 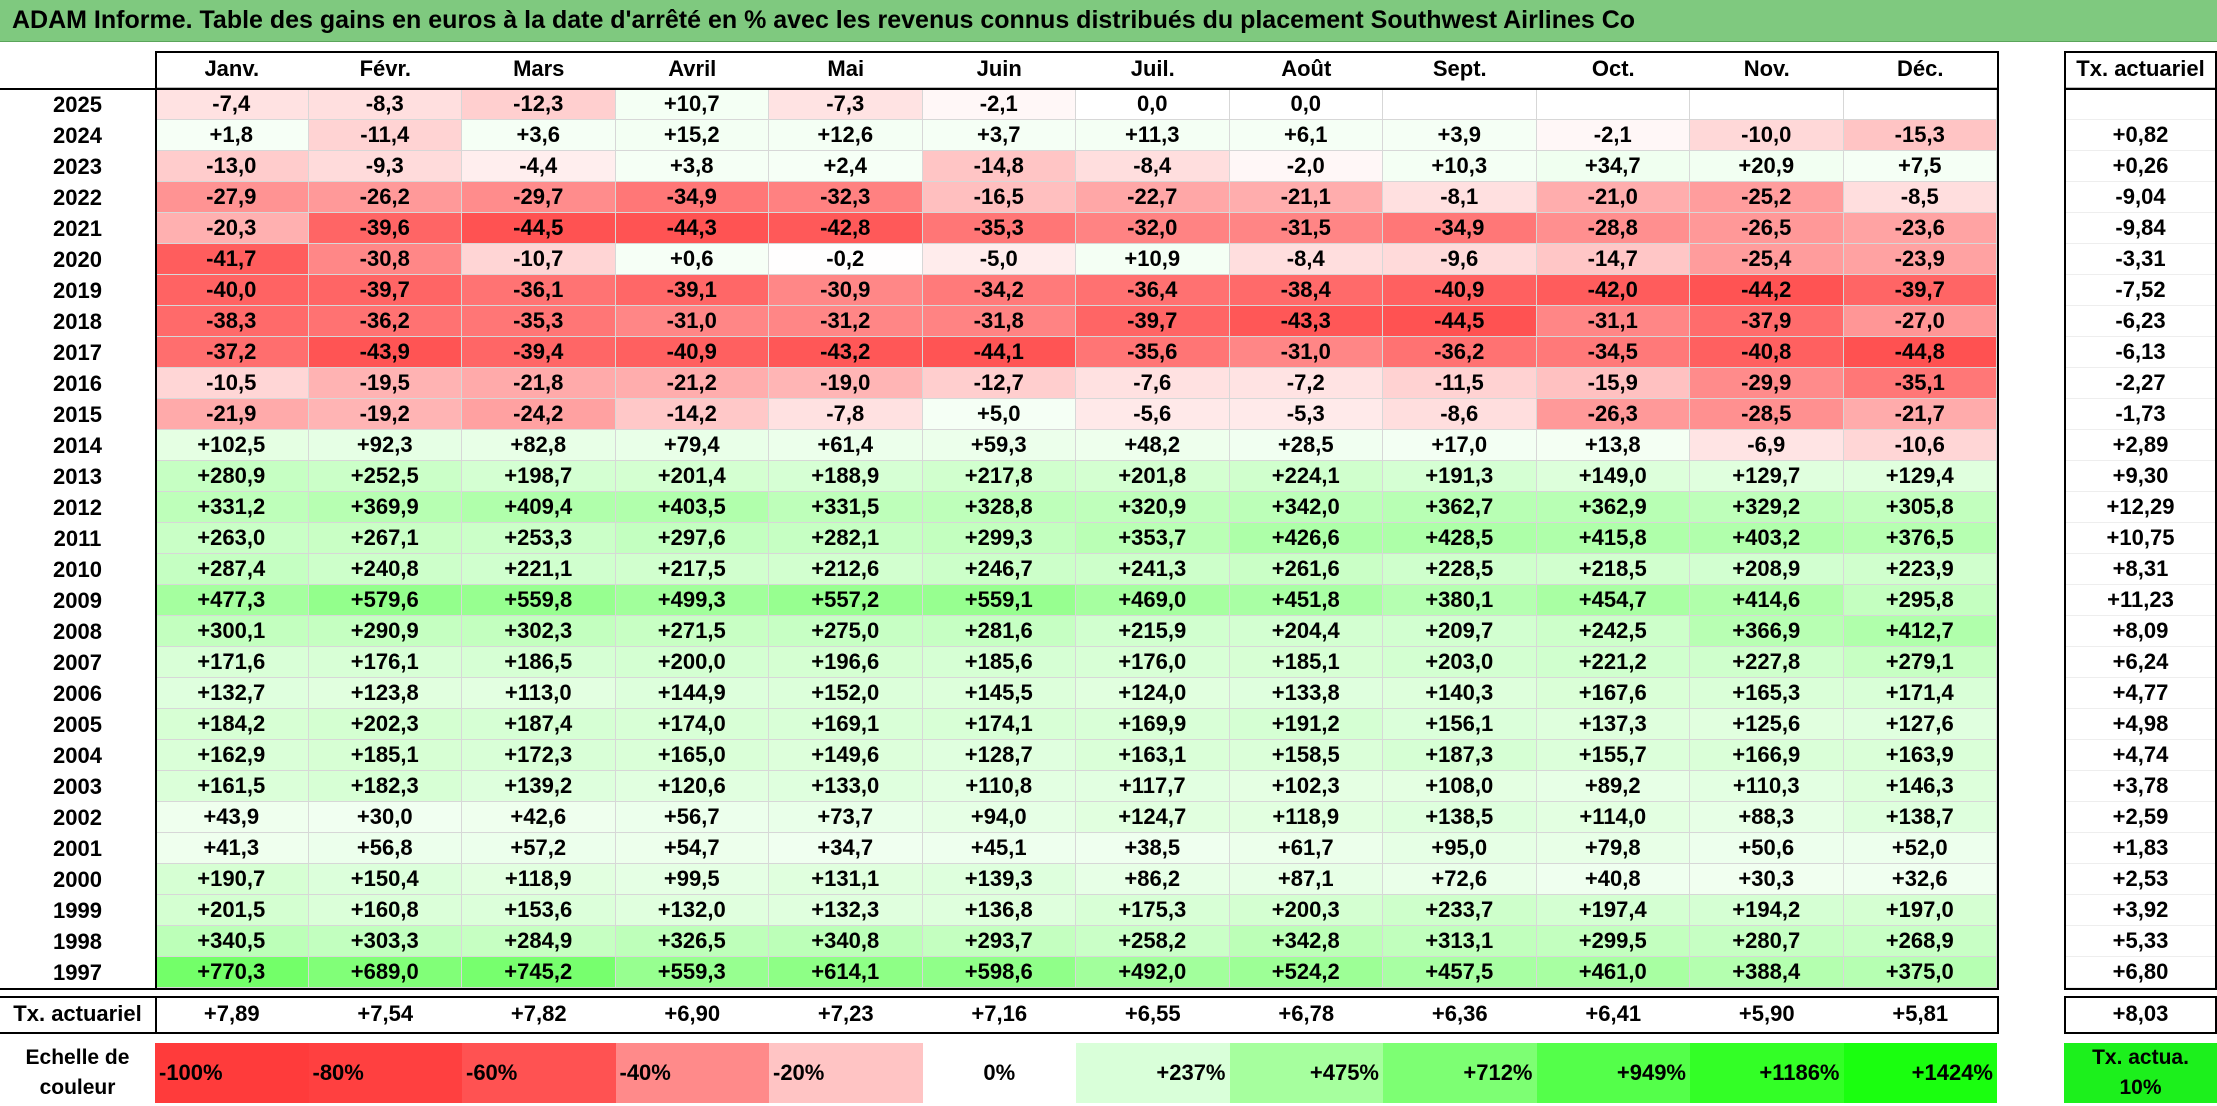 What do you see at coordinates (1153, 538) in the screenshot?
I see `table-cell: +353,7` at bounding box center [1153, 538].